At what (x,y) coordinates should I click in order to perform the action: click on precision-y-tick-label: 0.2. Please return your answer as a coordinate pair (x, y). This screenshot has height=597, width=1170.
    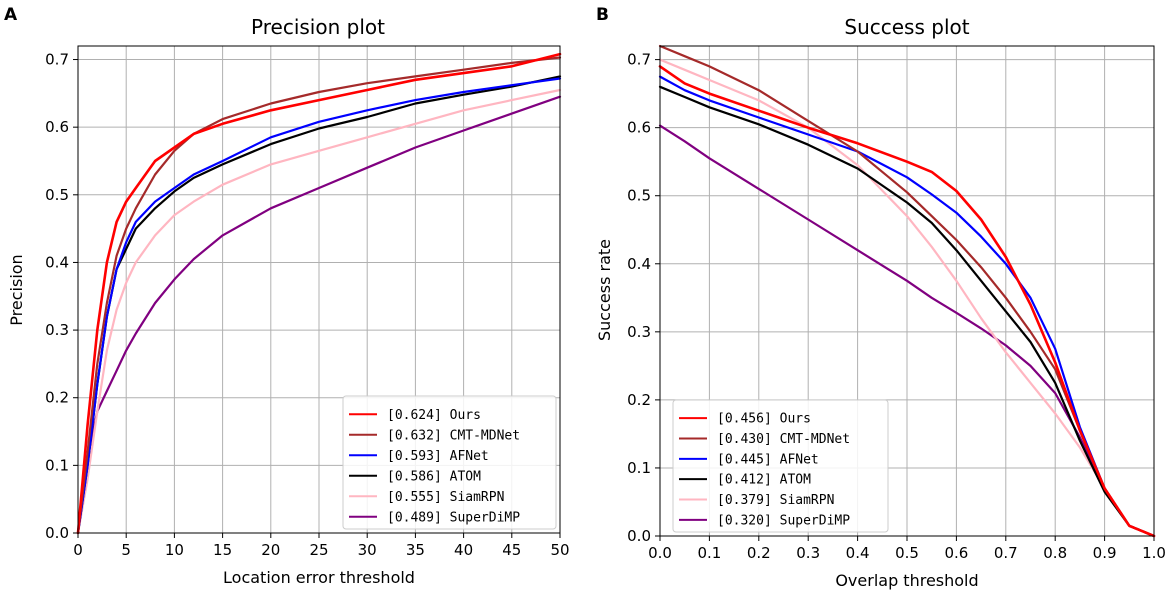
    Looking at the image, I should click on (57, 398).